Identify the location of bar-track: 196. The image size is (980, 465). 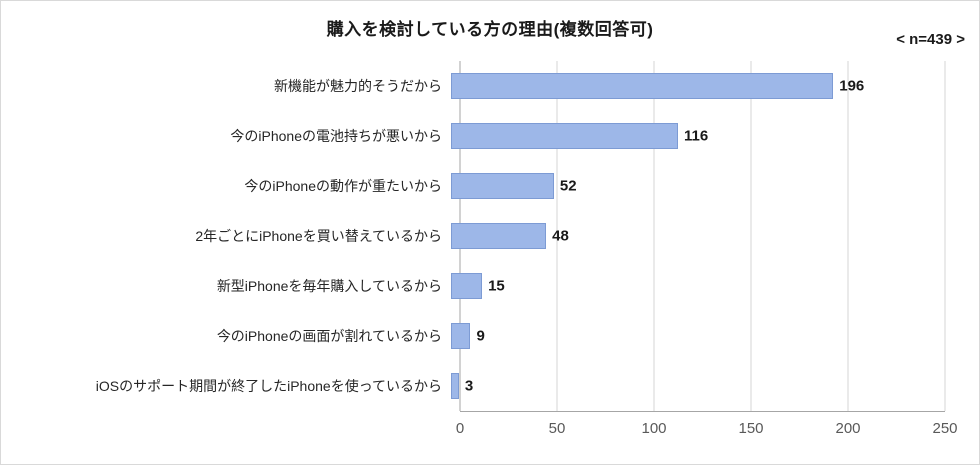
(693, 86).